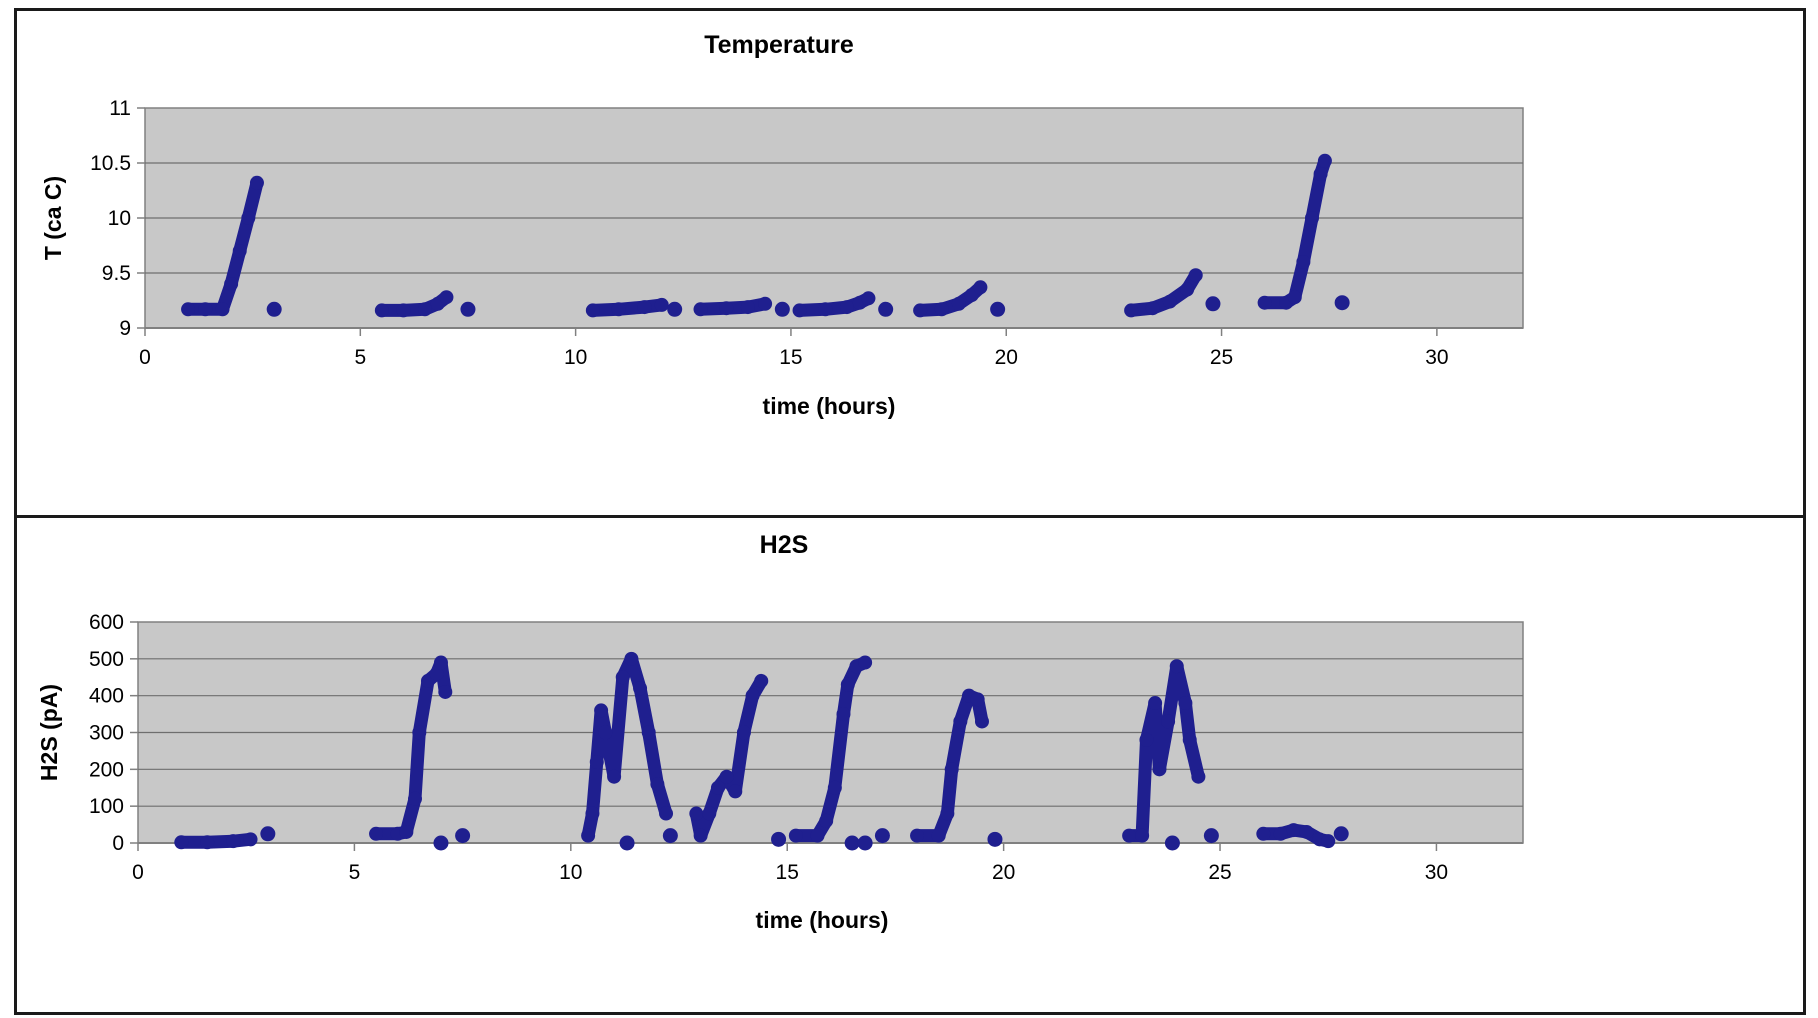 The width and height of the screenshot is (1818, 1018). Describe the element at coordinates (119, 218) in the screenshot. I see `y-tick-label: 10` at that location.